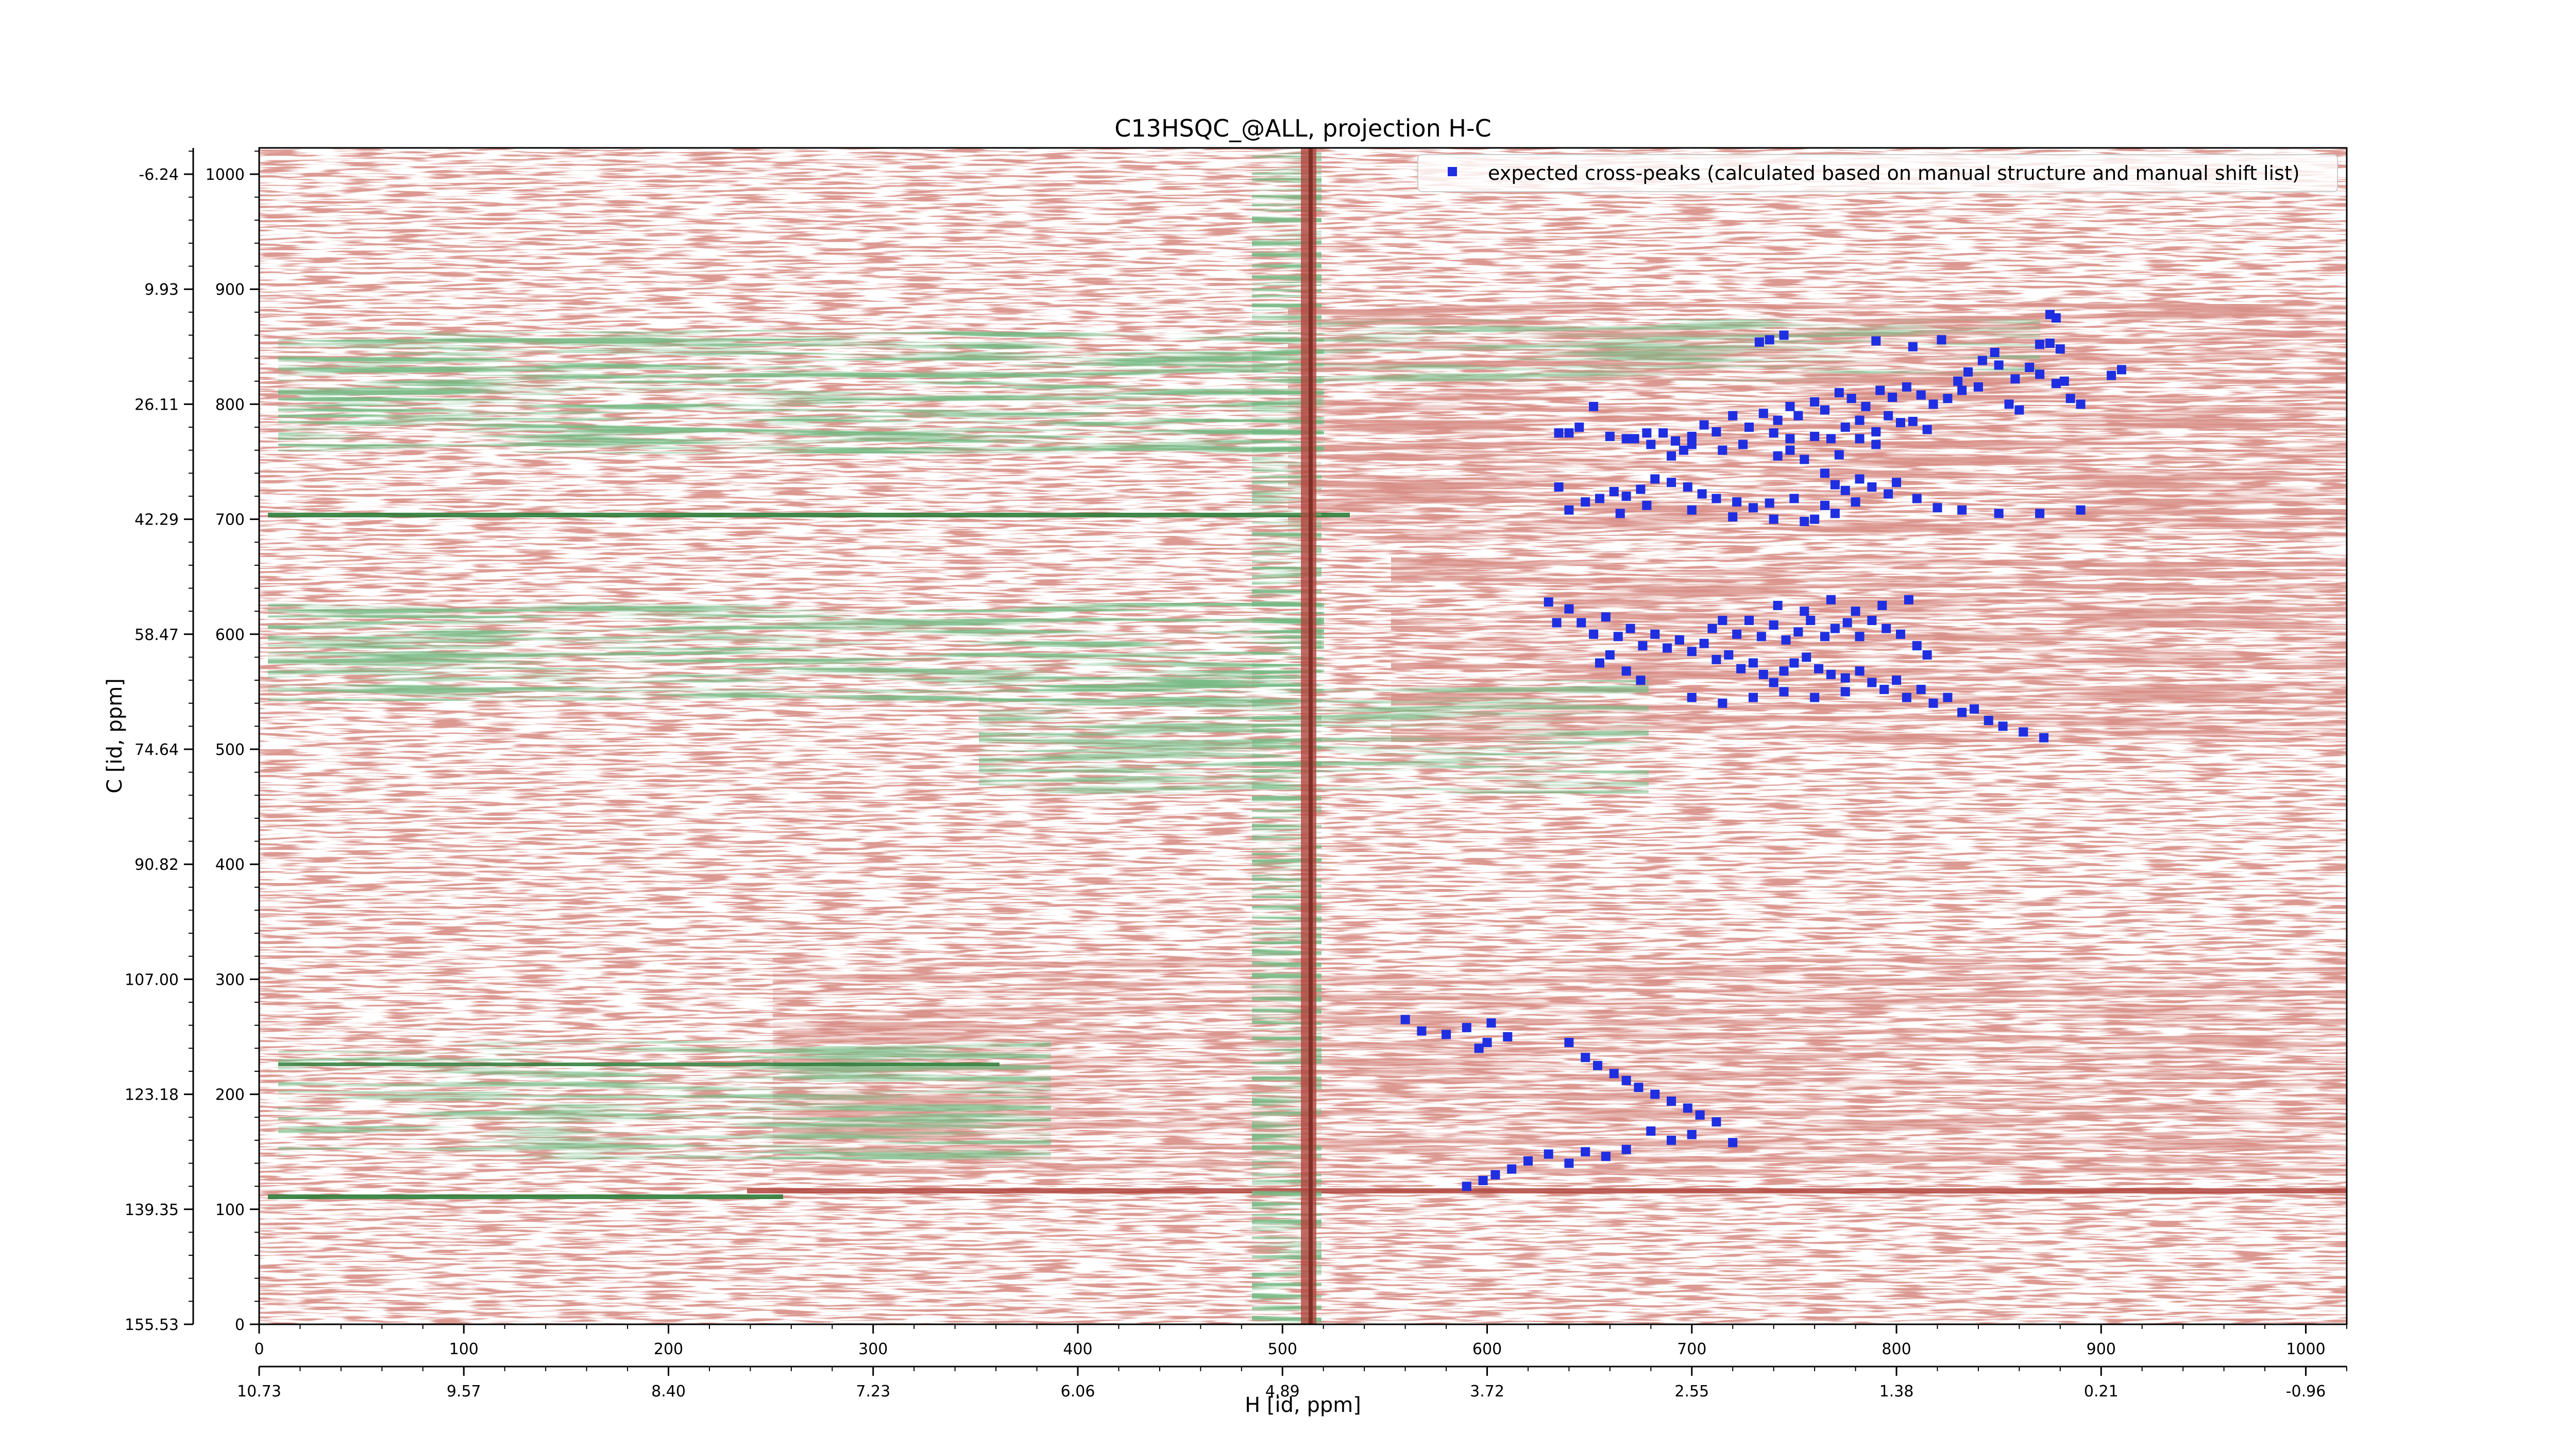 This screenshot has width=2576, height=1449. Describe the element at coordinates (230, 520) in the screenshot. I see `y-tick-label: 700` at that location.